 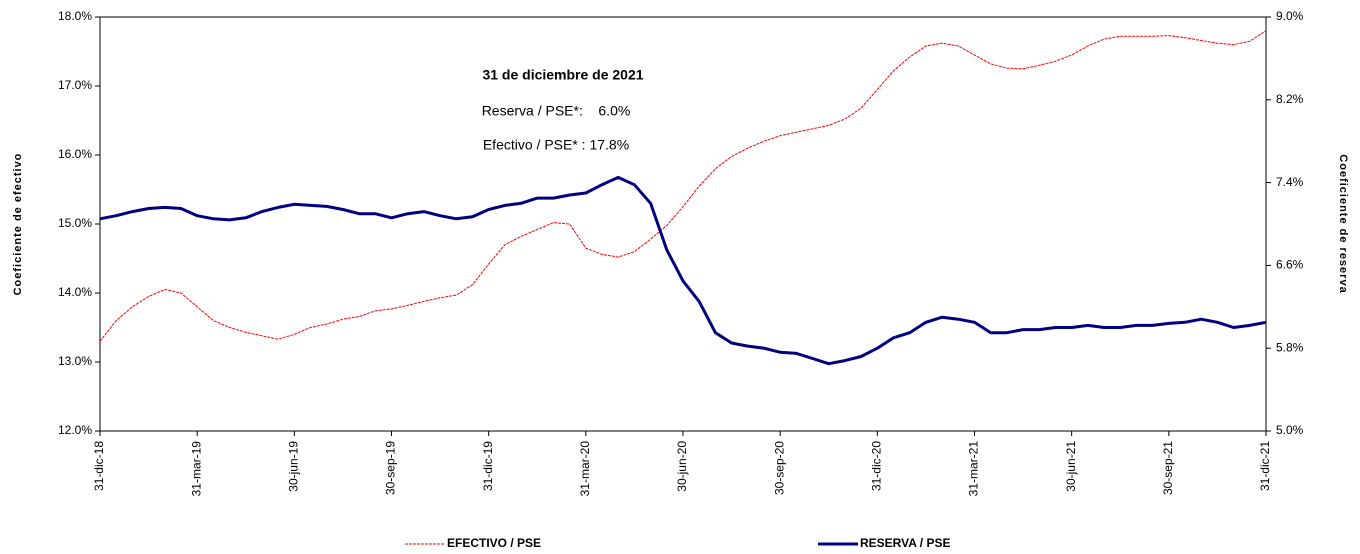 I want to click on x-tick-label: 30-jun-20, so click(x=682, y=466).